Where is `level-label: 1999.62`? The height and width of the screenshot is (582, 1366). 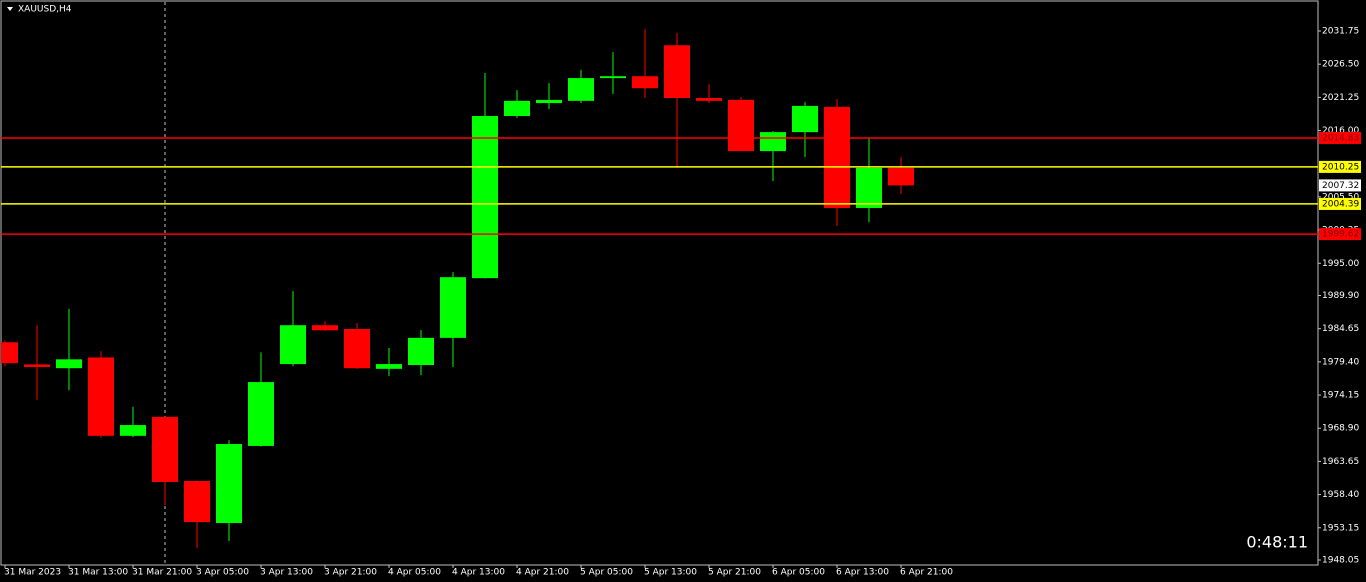
level-label: 1999.62 is located at coordinates (1340, 235).